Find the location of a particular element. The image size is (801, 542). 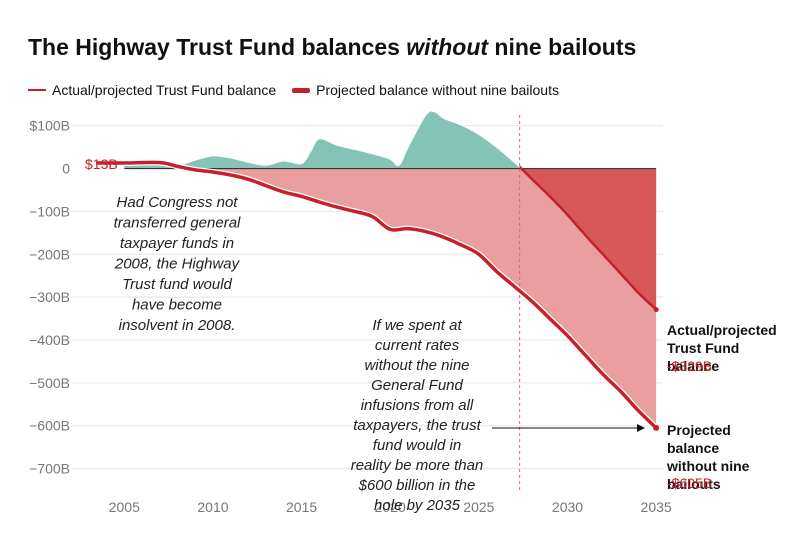

y-tick-label: 0 is located at coordinates (66, 169).